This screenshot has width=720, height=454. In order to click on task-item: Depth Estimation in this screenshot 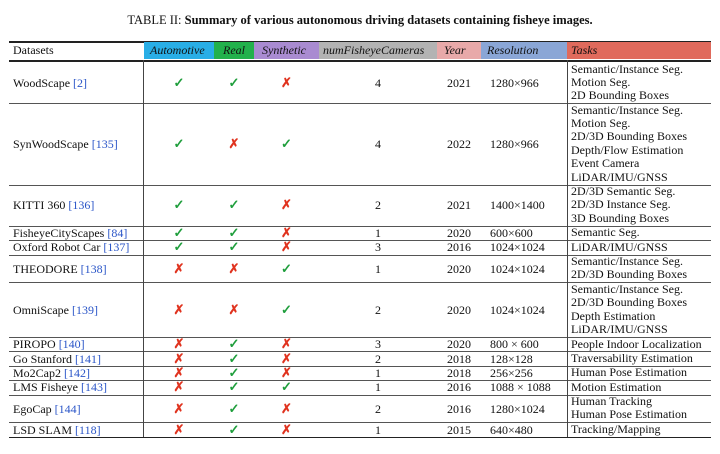, I will do `click(613, 315)`.